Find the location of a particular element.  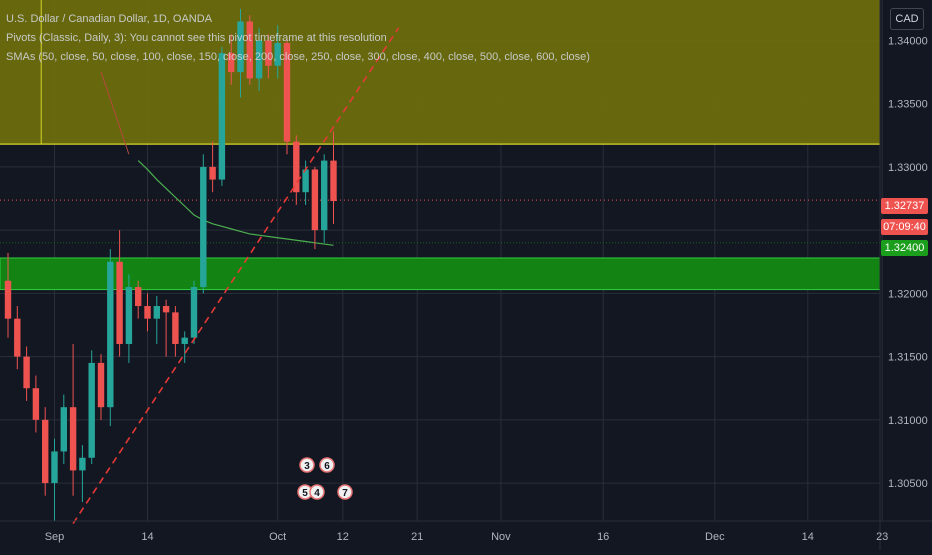

x-tick-label: Oct is located at coordinates (277, 537).